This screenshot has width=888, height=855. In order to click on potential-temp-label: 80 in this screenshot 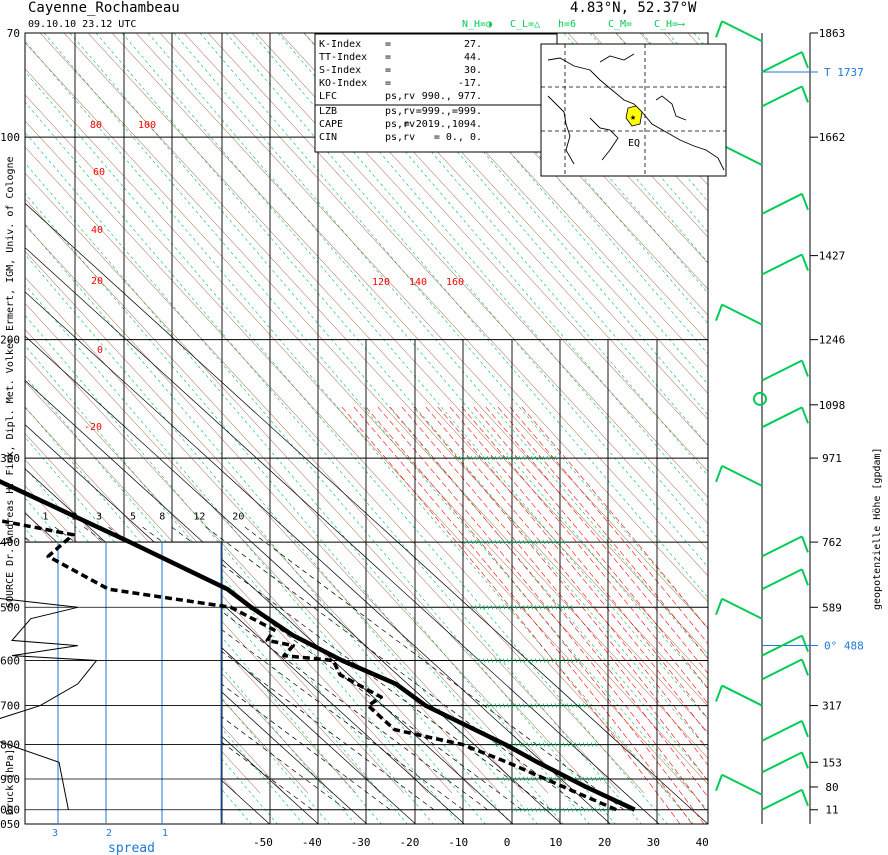, I will do `click(96, 125)`.